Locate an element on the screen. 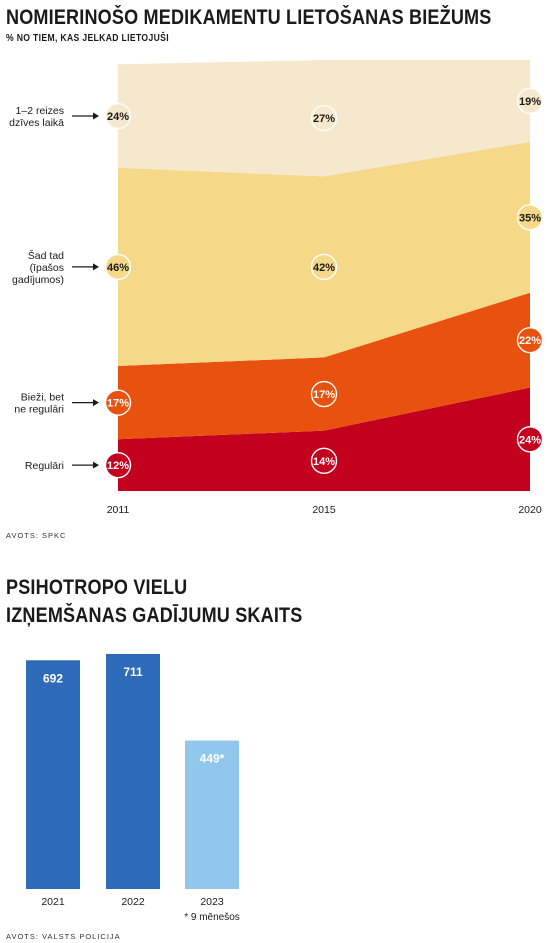  bar-value-label: 711 is located at coordinates (133, 672).